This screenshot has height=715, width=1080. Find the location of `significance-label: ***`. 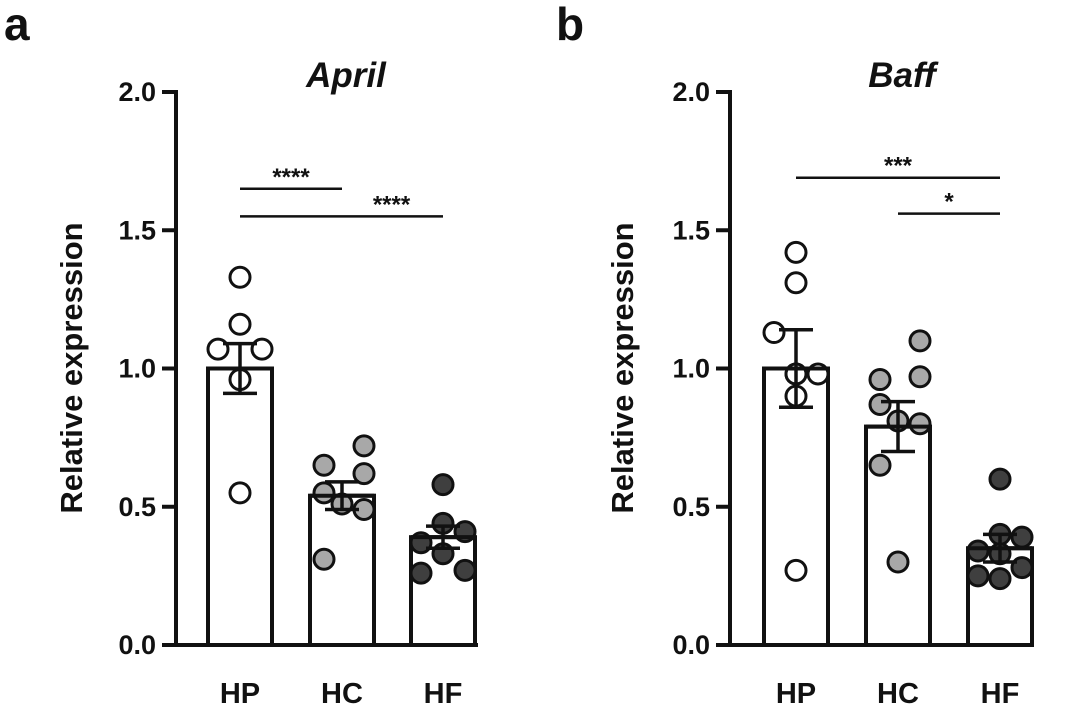

significance-label: *** is located at coordinates (898, 166).